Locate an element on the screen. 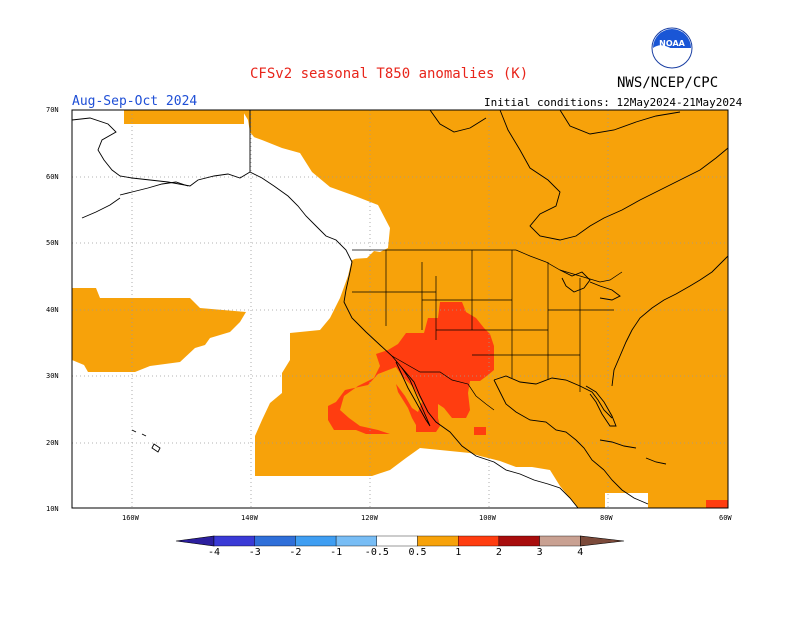  colorbar-tick-label: 0.5 is located at coordinates (417, 552).